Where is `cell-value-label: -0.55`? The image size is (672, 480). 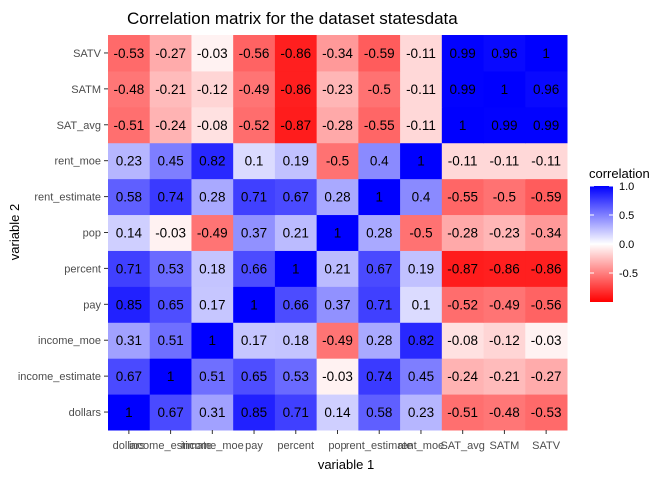 cell-value-label: -0.55 is located at coordinates (462, 197).